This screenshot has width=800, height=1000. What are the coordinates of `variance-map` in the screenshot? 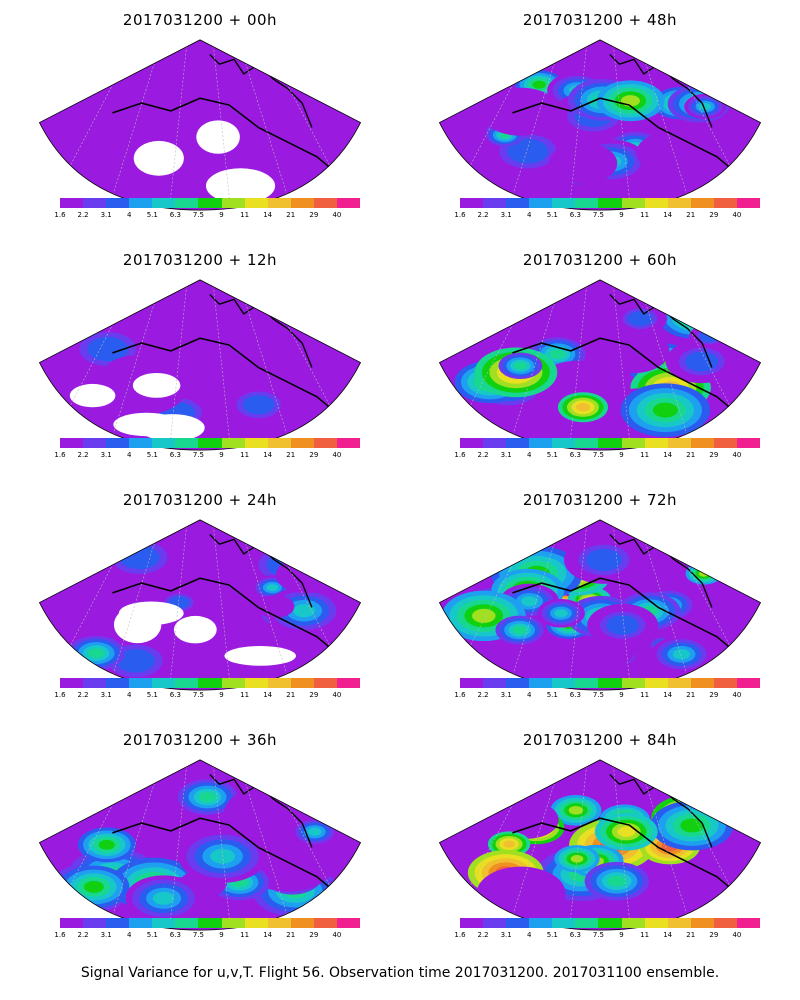 It's located at (200, 365).